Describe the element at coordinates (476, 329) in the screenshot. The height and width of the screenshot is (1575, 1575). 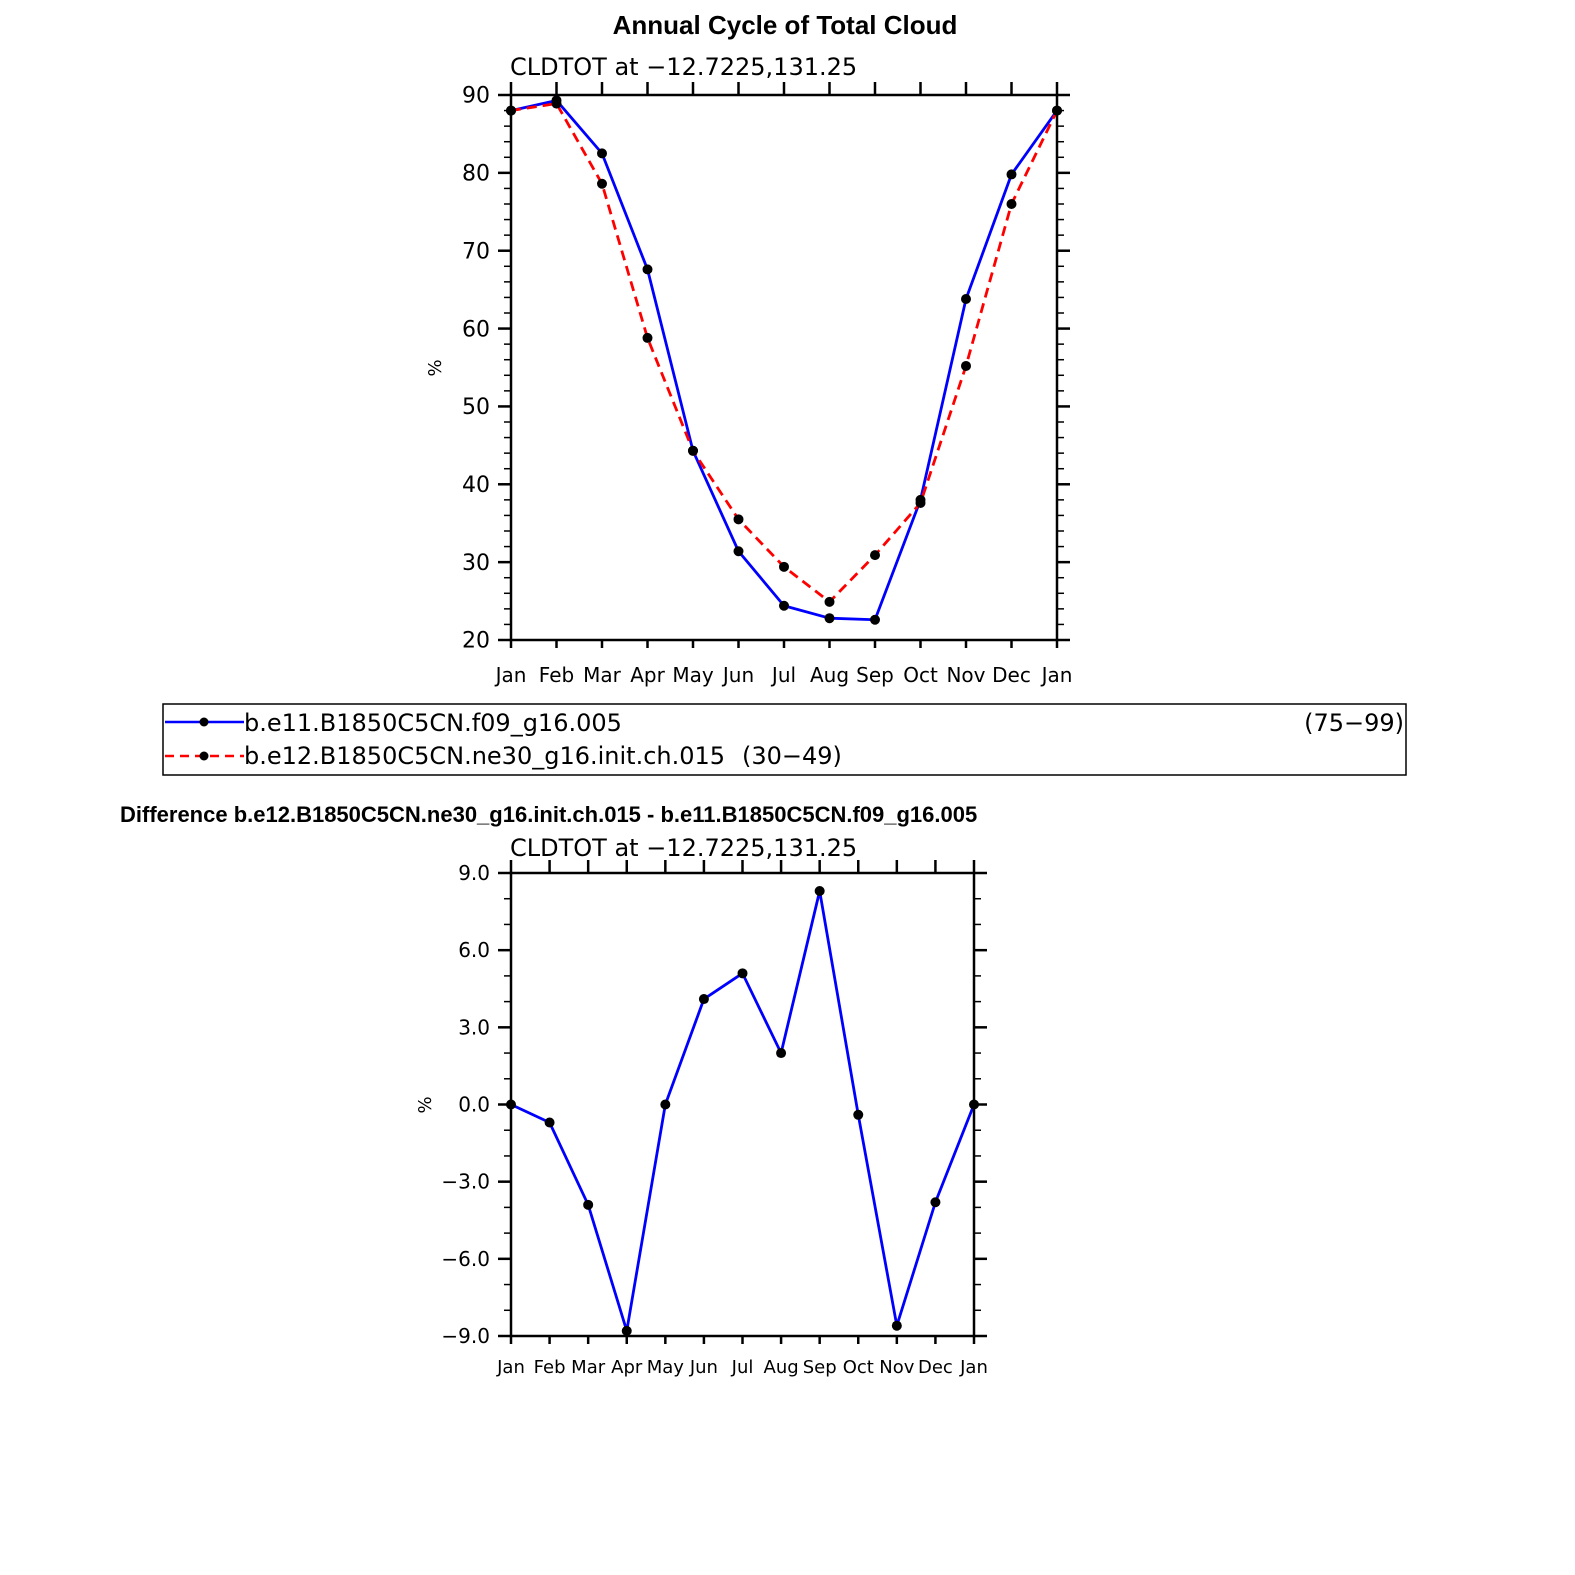
I see `chart1-ytick-label: 60` at that location.